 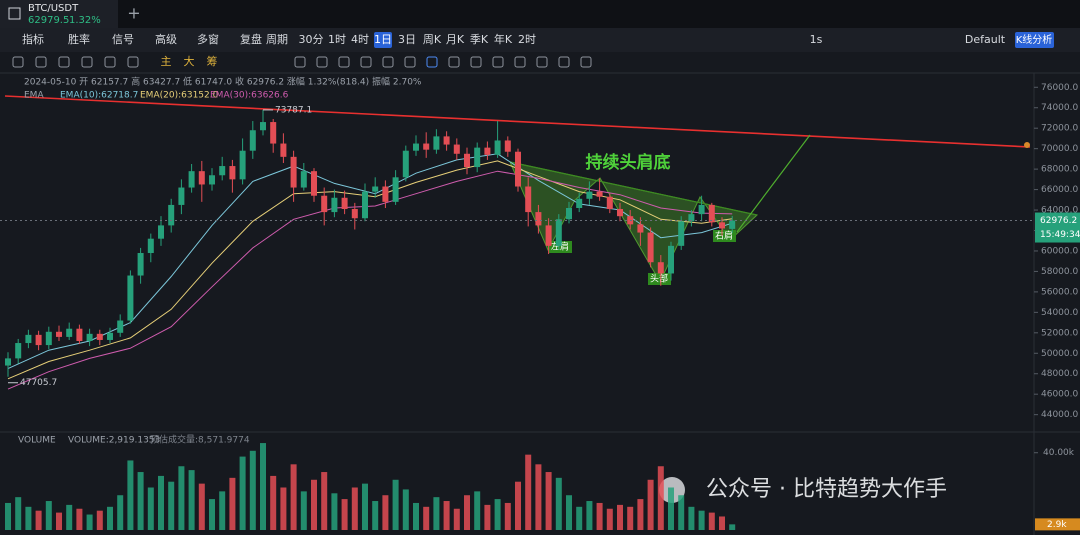 I want to click on y-tick-label: 74000.0, so click(x=1059, y=108).